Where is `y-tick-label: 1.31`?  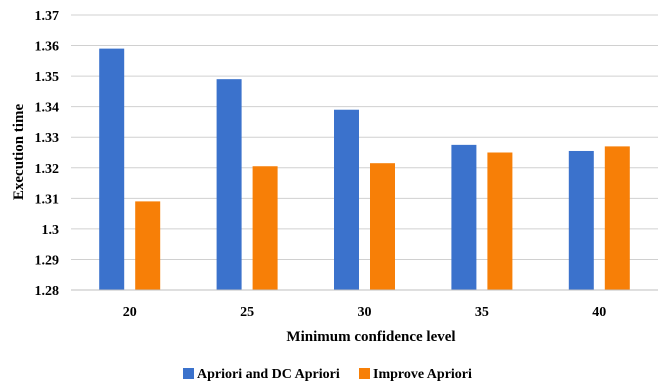 y-tick-label: 1.31 is located at coordinates (47, 199).